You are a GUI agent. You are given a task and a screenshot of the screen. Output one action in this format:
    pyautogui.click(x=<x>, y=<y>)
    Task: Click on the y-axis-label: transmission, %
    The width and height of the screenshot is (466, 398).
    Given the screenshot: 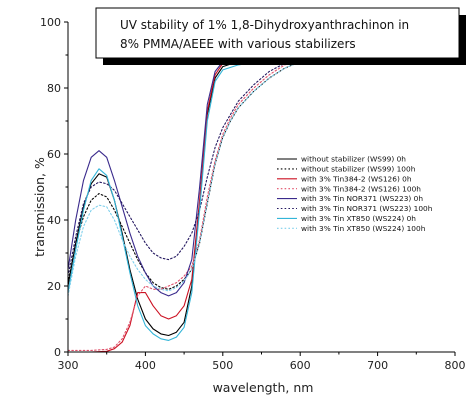 What is the action you would take?
    pyautogui.click(x=39, y=207)
    